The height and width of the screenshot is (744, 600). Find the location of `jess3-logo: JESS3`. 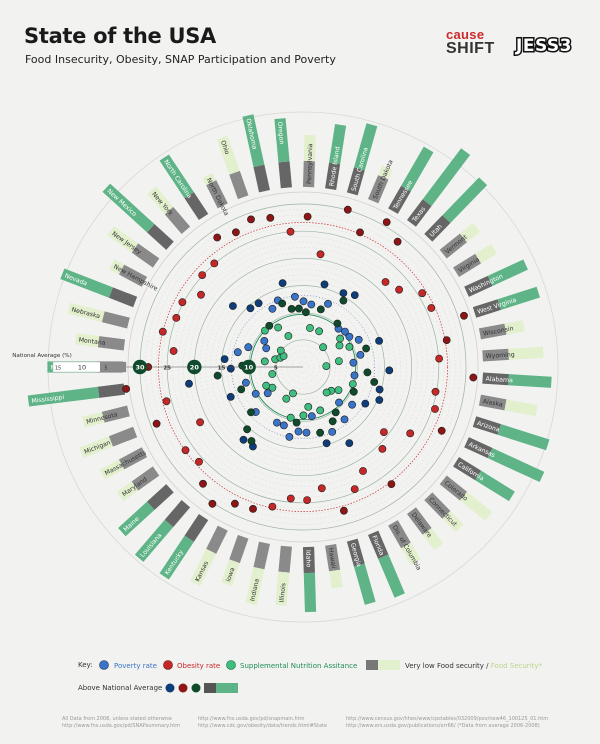

jess3-logo: JESS3 is located at coordinates (544, 46).